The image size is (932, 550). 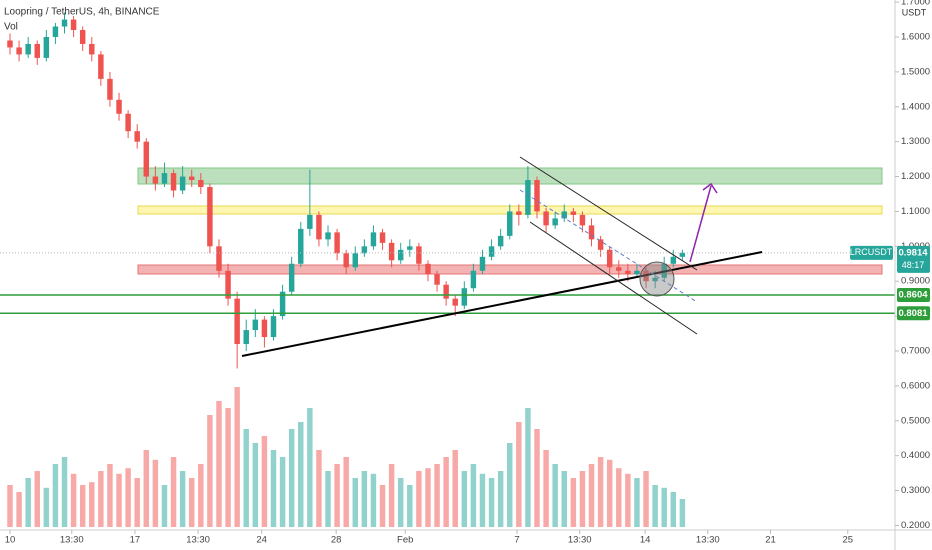 What do you see at coordinates (915, 141) in the screenshot?
I see `y-tick-label: 1.3000` at bounding box center [915, 141].